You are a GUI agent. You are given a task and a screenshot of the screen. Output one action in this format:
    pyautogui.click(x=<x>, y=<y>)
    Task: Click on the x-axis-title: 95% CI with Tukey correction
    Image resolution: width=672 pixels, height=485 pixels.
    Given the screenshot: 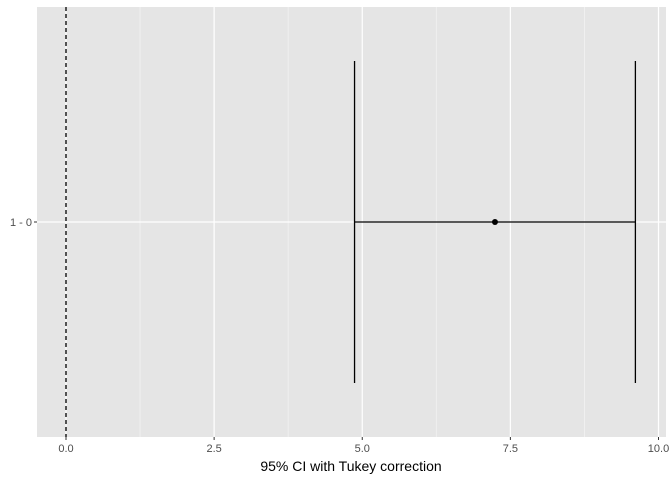 What is the action you would take?
    pyautogui.click(x=350, y=466)
    